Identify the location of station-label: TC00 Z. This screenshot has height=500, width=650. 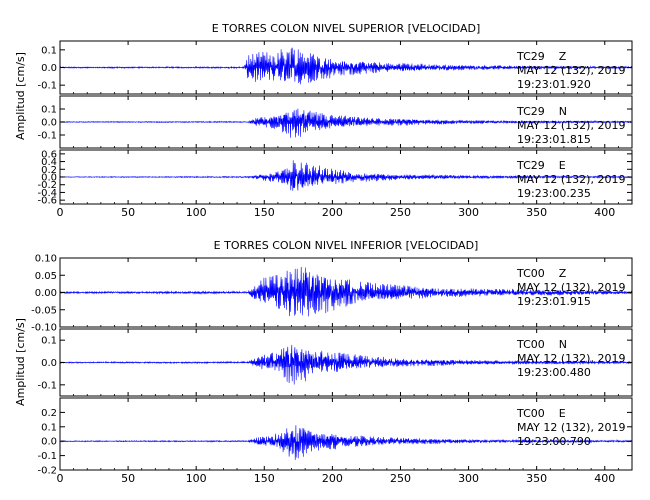
(541, 273).